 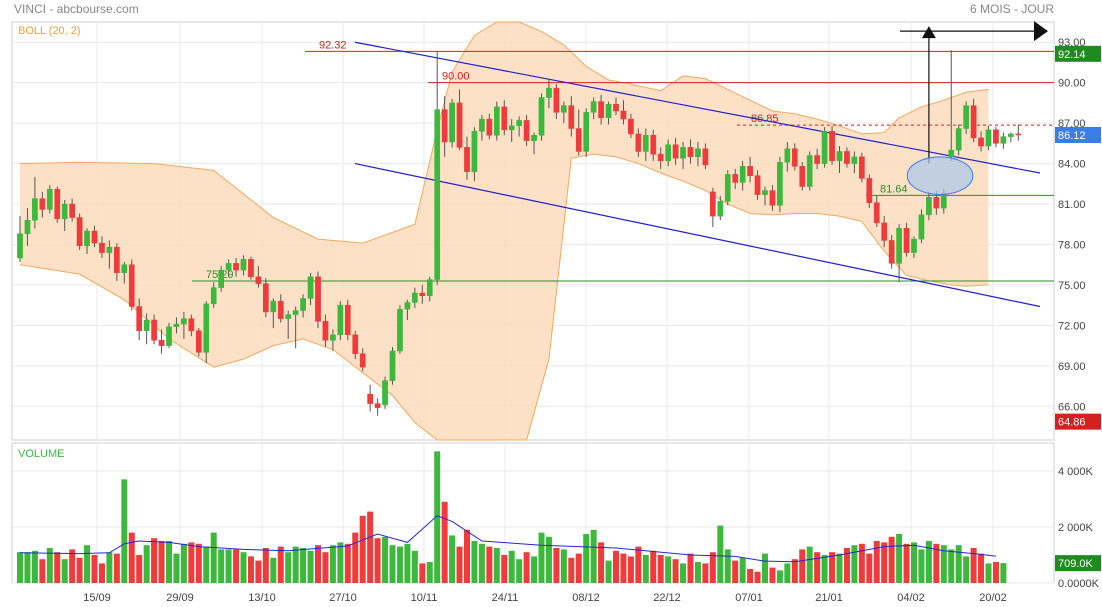 What do you see at coordinates (974, 108) in the screenshot?
I see `annotations` at bounding box center [974, 108].